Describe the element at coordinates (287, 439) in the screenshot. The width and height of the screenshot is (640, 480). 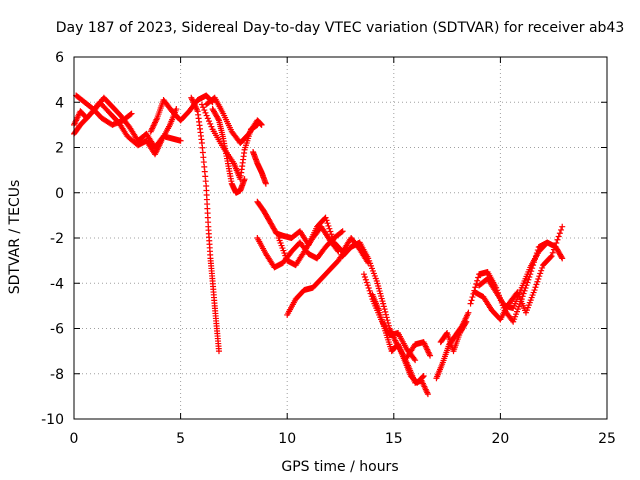
I see `x-tick-label: 10` at that location.